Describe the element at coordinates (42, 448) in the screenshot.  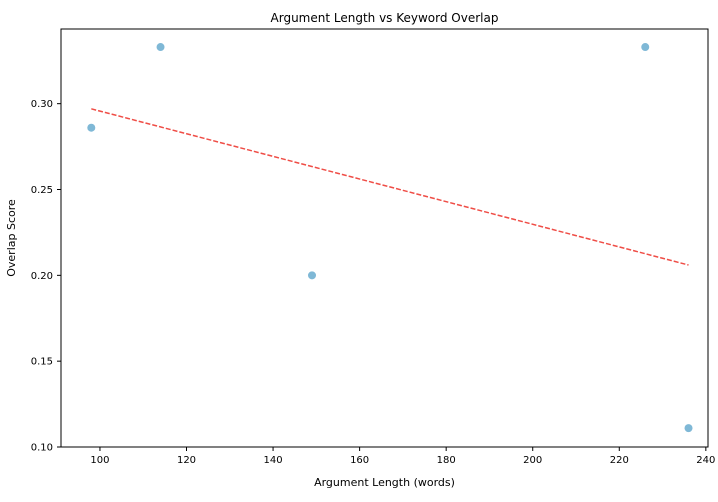
I see `y-tick-label: 0.10` at that location.